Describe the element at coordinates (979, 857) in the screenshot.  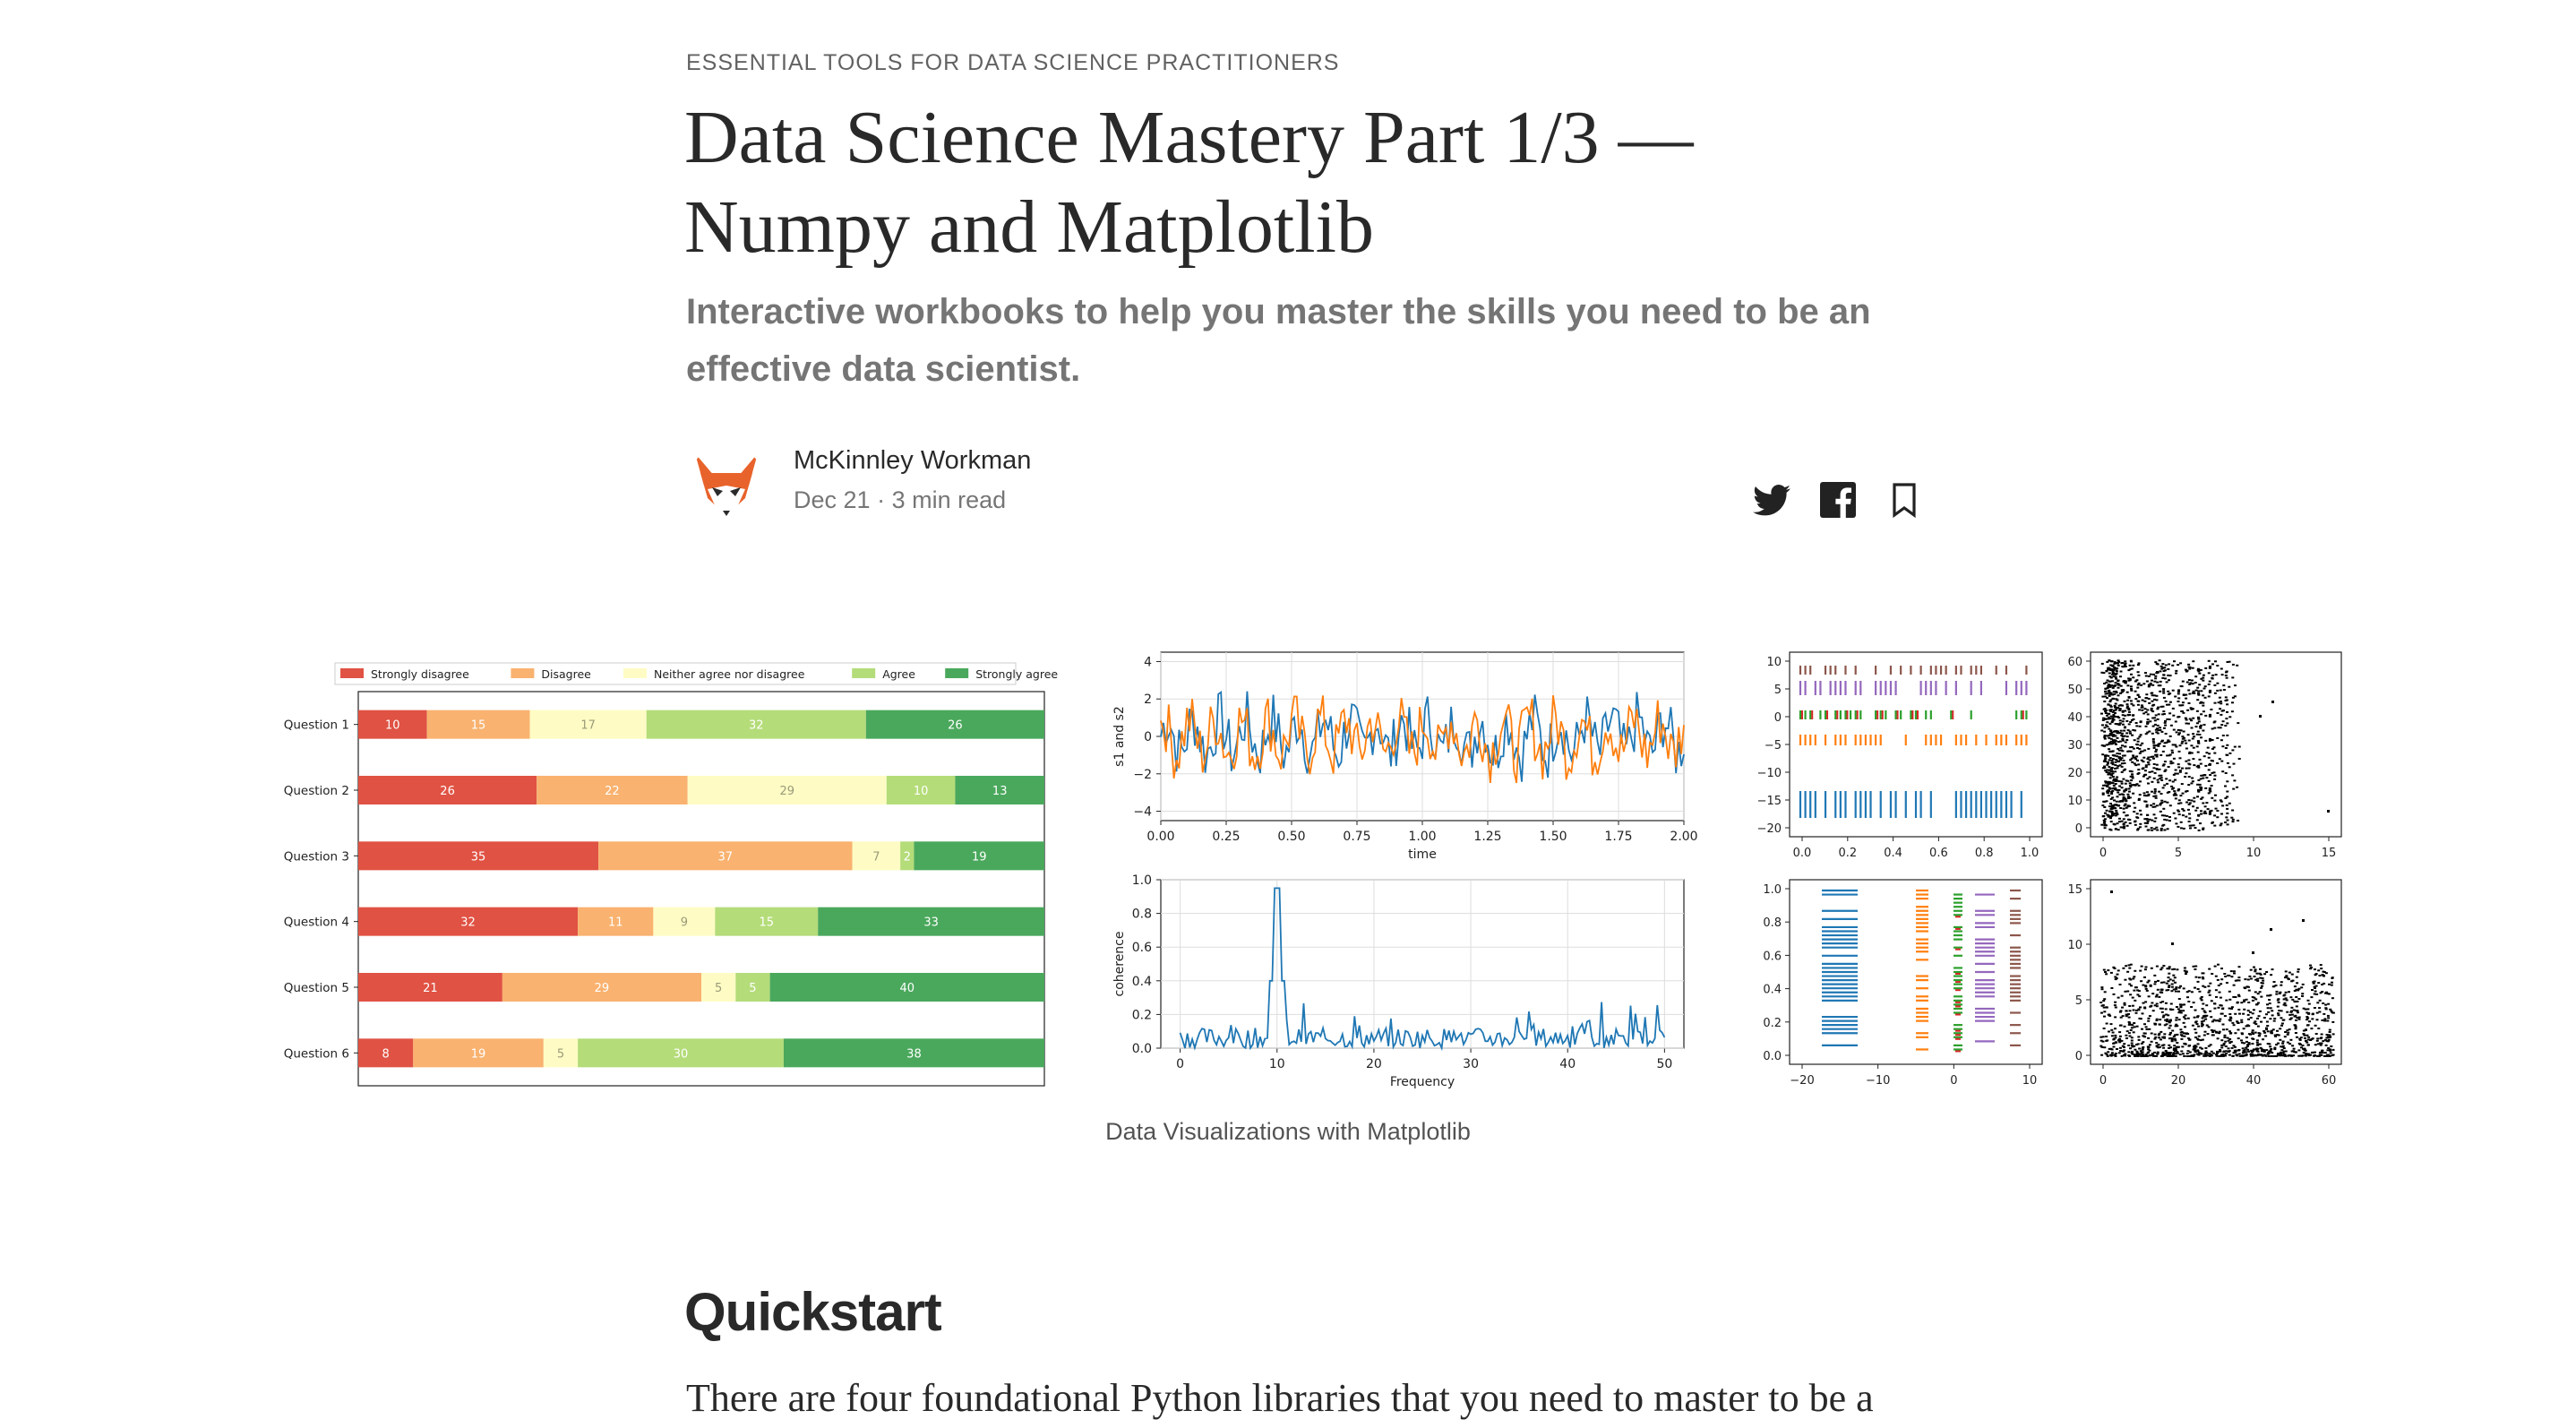
I see `data-label: 19` at that location.